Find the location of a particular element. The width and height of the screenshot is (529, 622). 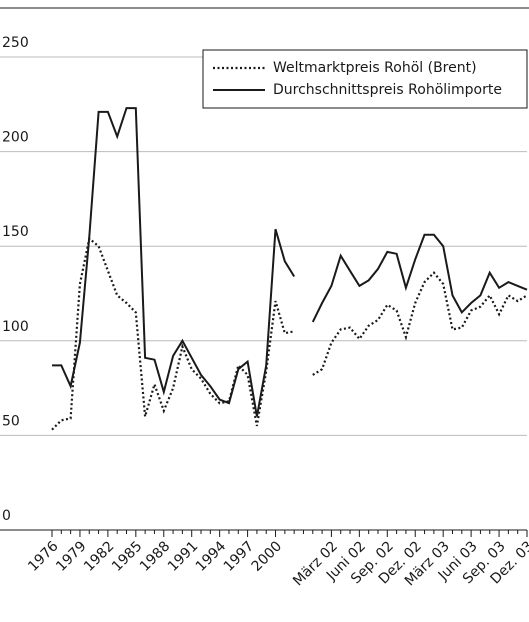

legend-label: Weltmarktpreis Rohöl (Brent) is located at coordinates (375, 68).